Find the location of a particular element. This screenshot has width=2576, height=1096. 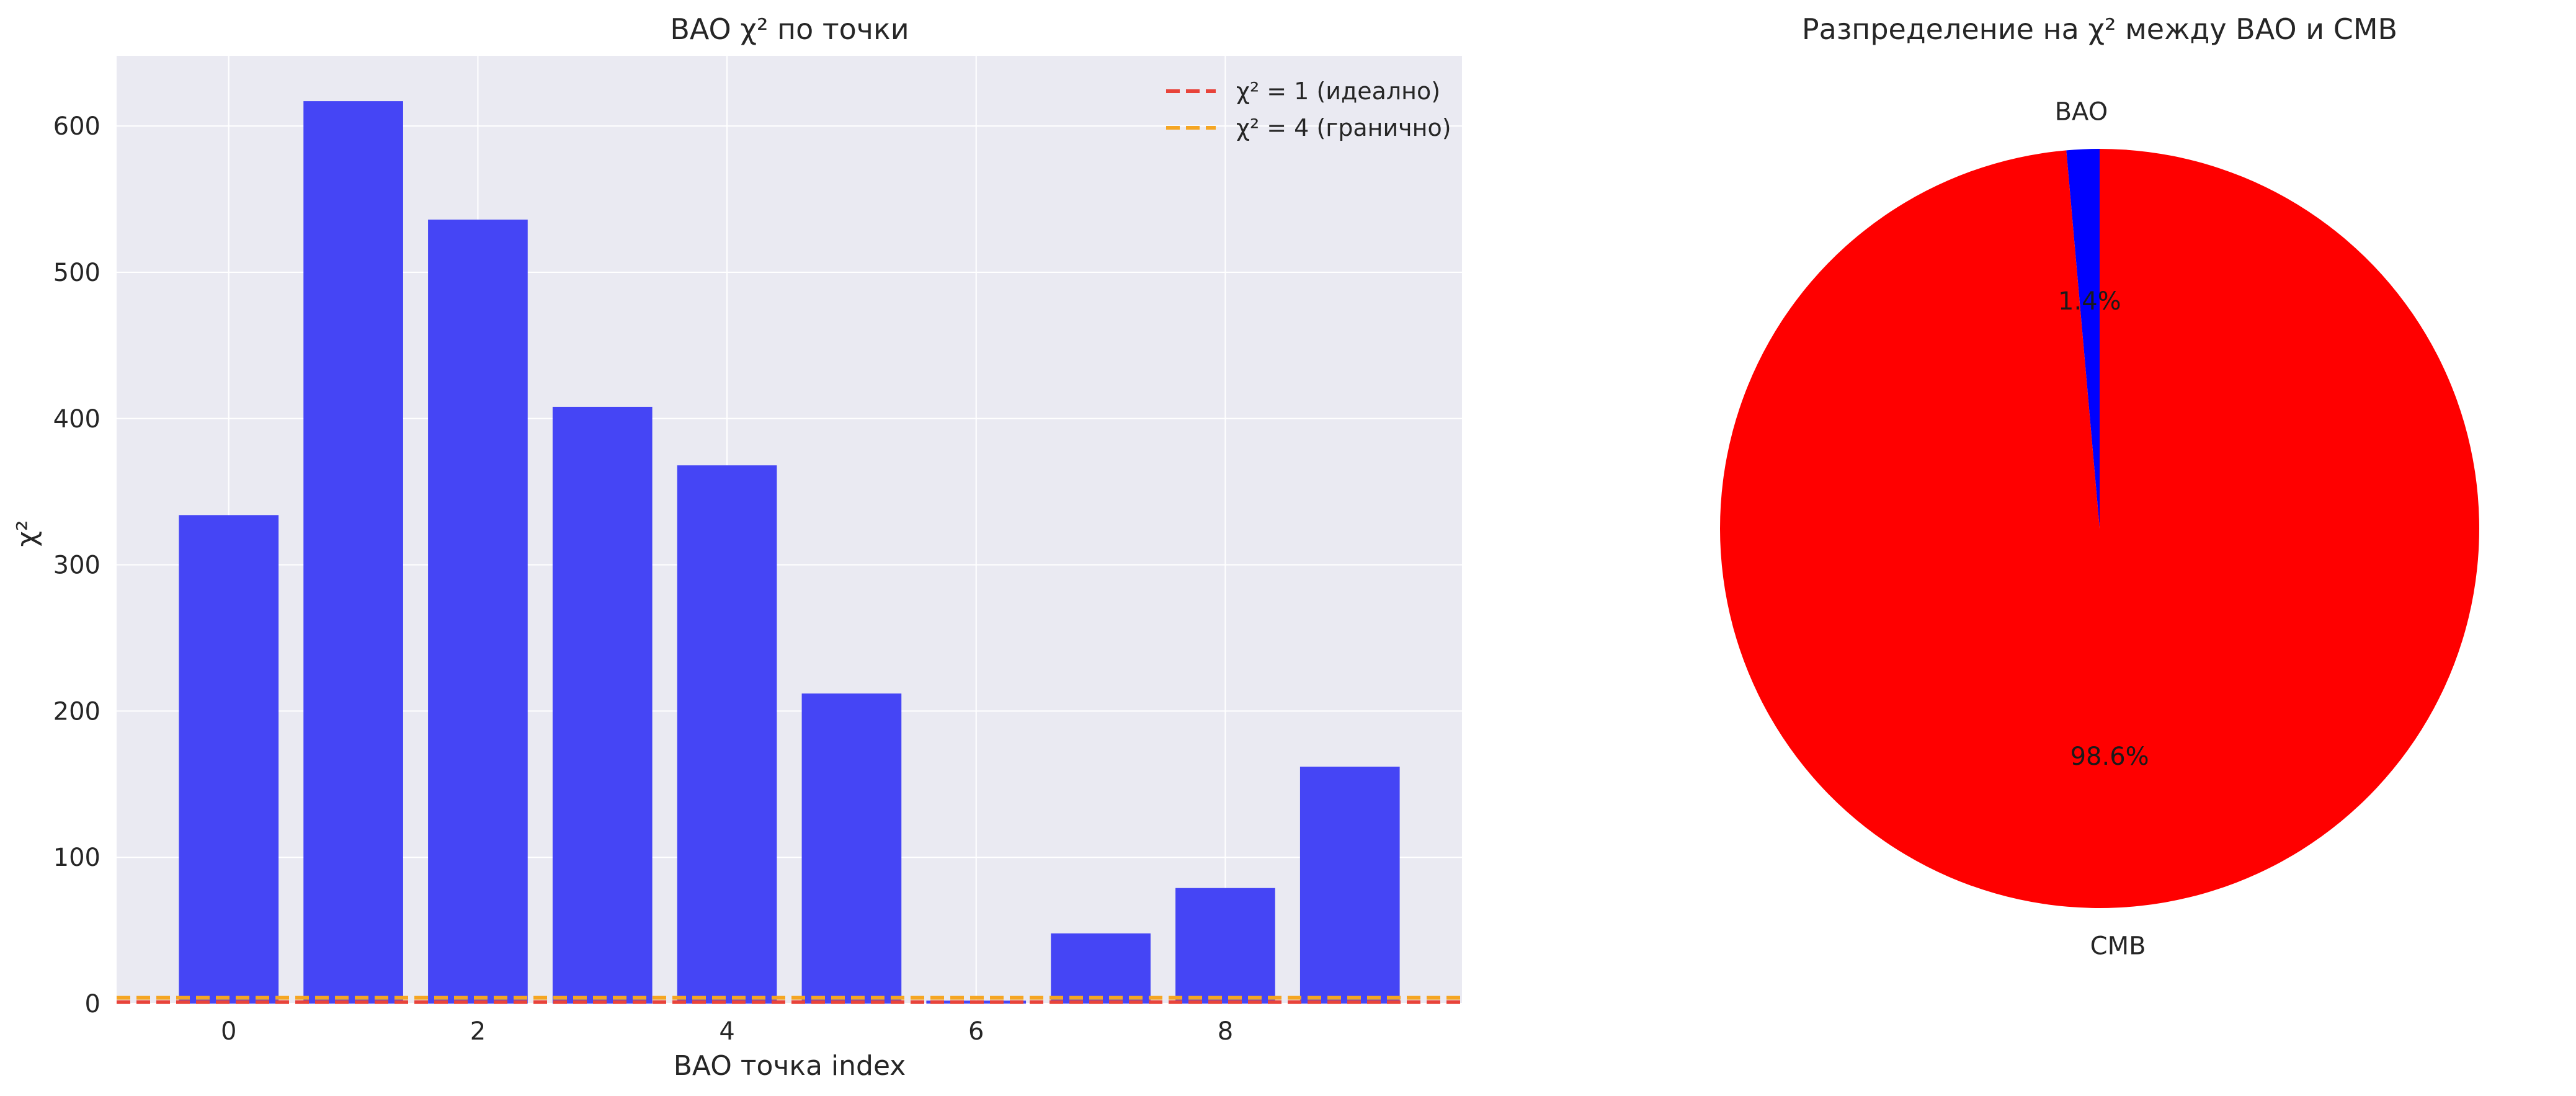

y-tick-label: 100 is located at coordinates (76, 858).